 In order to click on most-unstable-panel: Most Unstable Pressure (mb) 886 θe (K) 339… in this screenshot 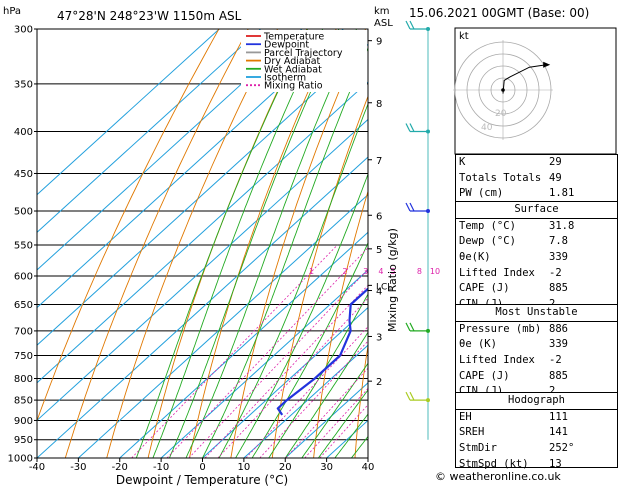, I will do `click(536, 350)`.